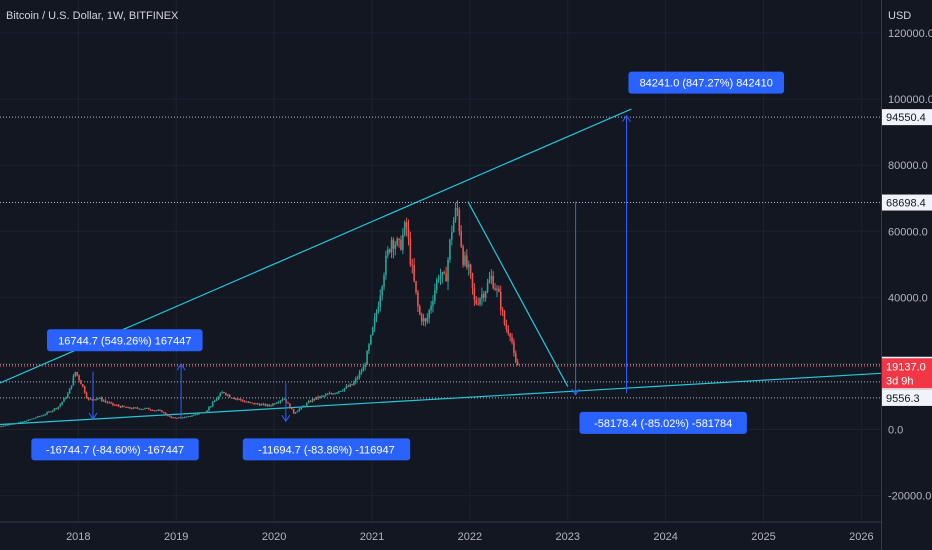 The image size is (932, 550). Describe the element at coordinates (93, 416) in the screenshot. I see `measure-2018-crash-arrow` at that location.